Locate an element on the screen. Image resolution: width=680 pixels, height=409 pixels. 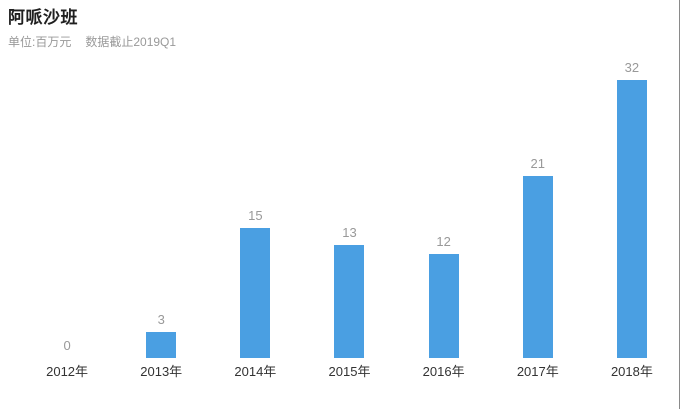
unit-label: 单位:百万元 is located at coordinates (40, 42).